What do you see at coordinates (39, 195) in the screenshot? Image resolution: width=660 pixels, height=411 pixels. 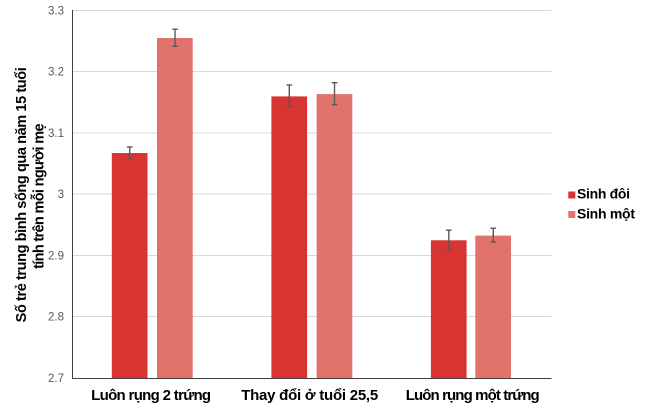 I see `svg-text: tính trên mỗi người mẹ` at bounding box center [39, 195].